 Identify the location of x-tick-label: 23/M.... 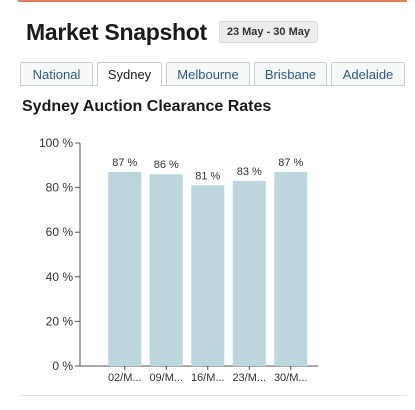
(249, 378).